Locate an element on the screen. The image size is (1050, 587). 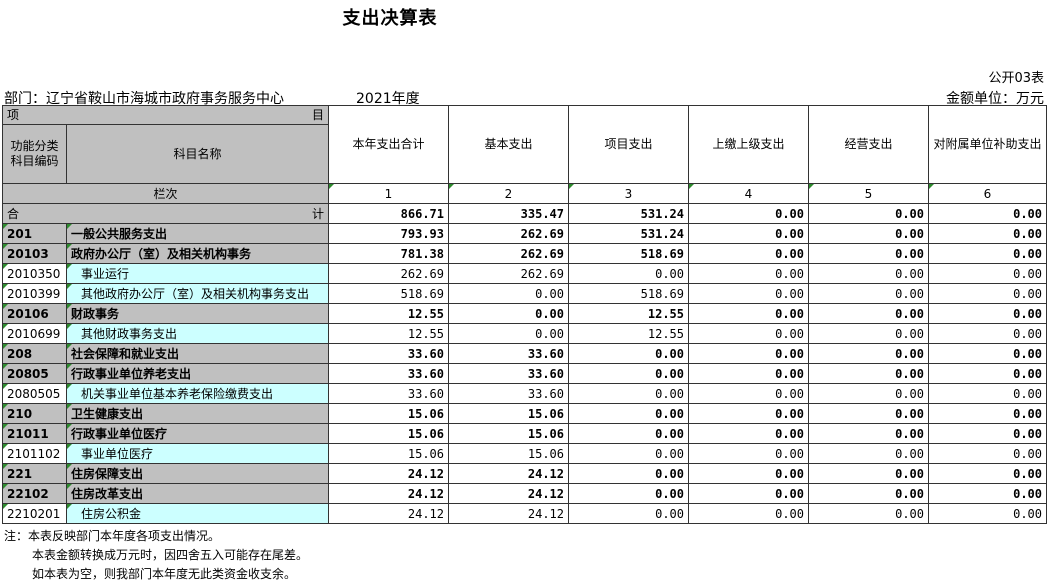
total-label-cell: 合 计 is located at coordinates (165, 213).